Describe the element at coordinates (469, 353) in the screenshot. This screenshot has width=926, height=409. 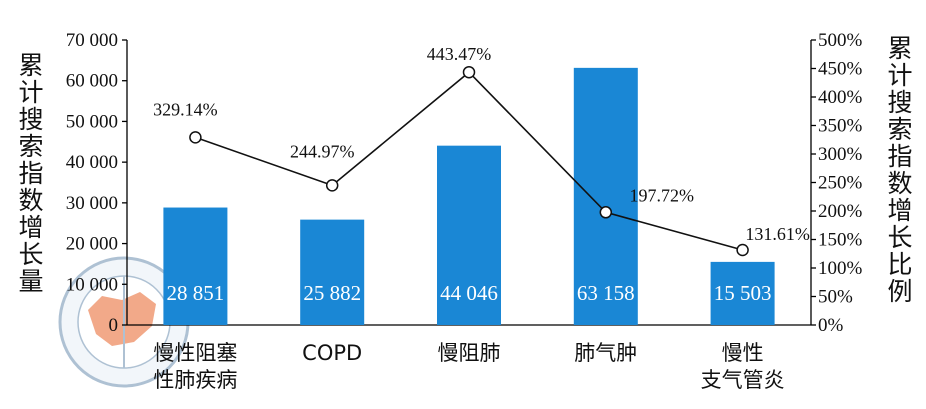
I see `category-label: 慢阻肺` at that location.